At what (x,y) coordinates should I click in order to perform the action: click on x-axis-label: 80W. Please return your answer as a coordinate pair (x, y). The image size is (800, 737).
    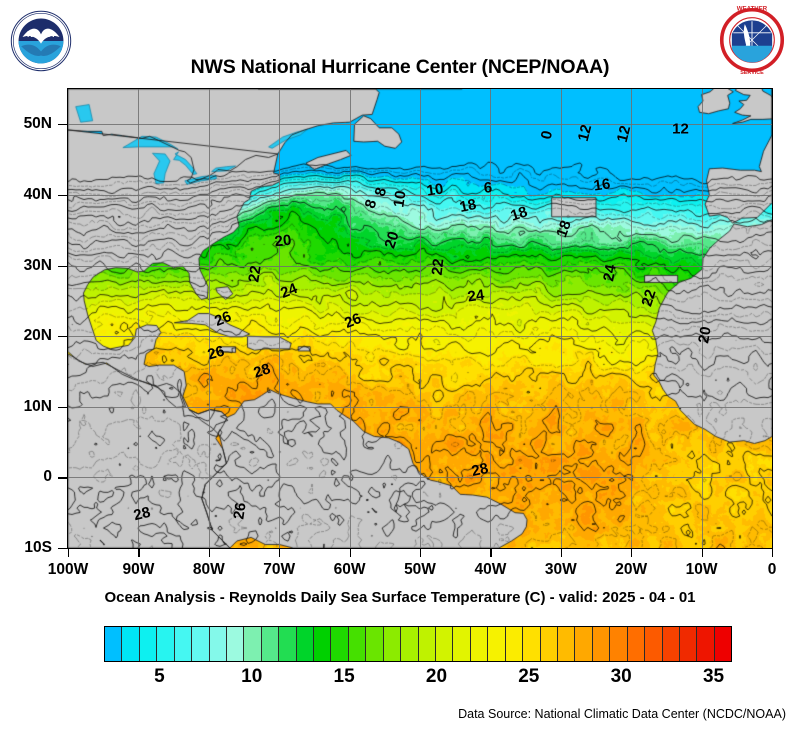
    Looking at the image, I should click on (208, 569).